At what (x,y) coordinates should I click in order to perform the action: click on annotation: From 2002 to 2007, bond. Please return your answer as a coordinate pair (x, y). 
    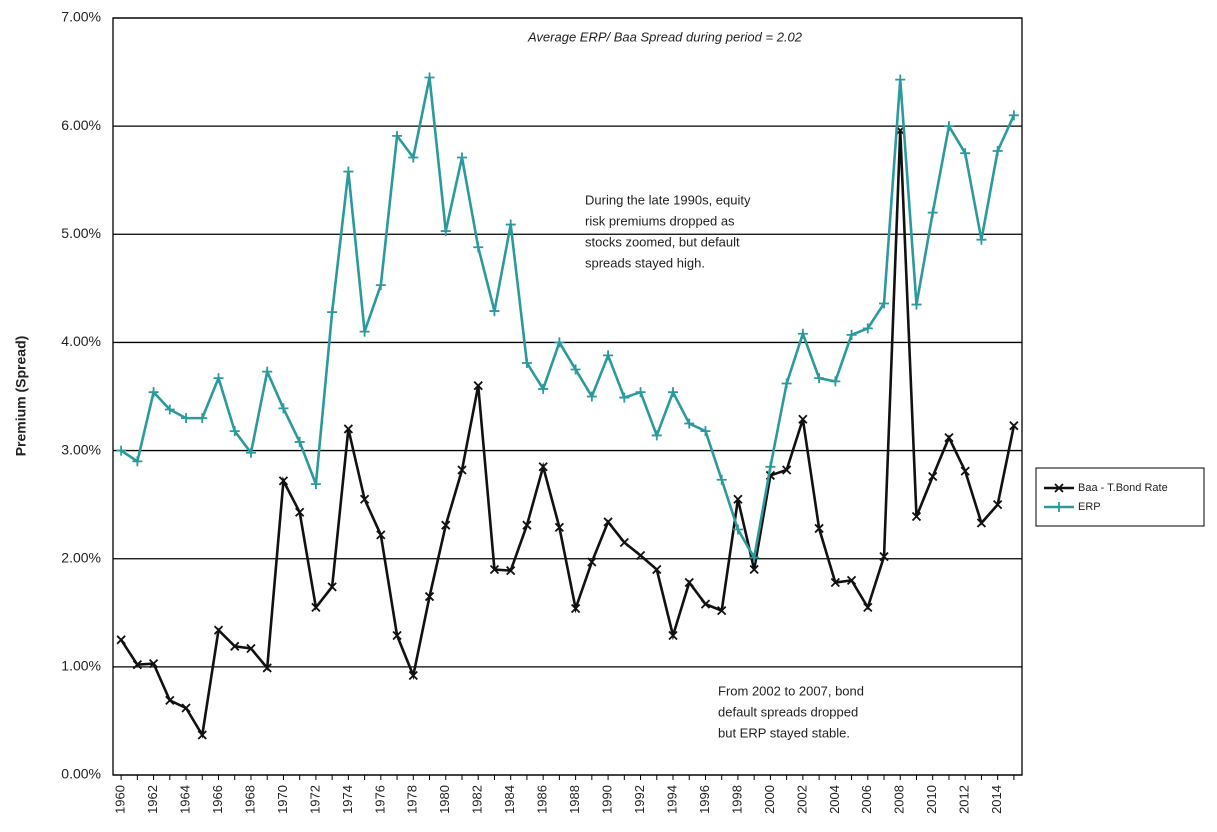
    Looking at the image, I should click on (791, 690).